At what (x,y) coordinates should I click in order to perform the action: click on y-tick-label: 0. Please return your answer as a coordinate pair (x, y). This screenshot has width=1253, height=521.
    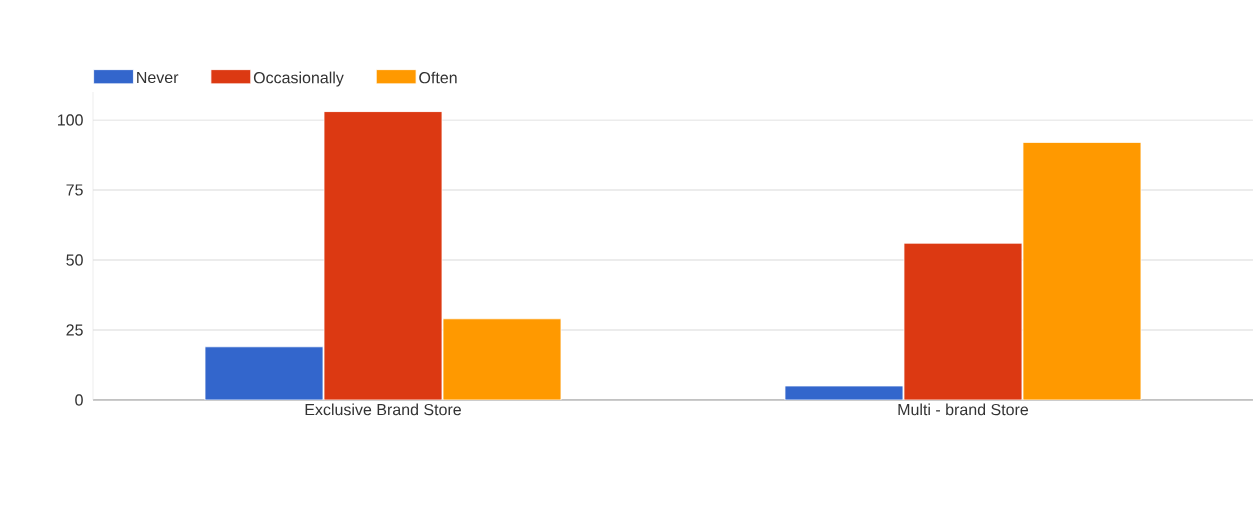
    Looking at the image, I should click on (79, 400).